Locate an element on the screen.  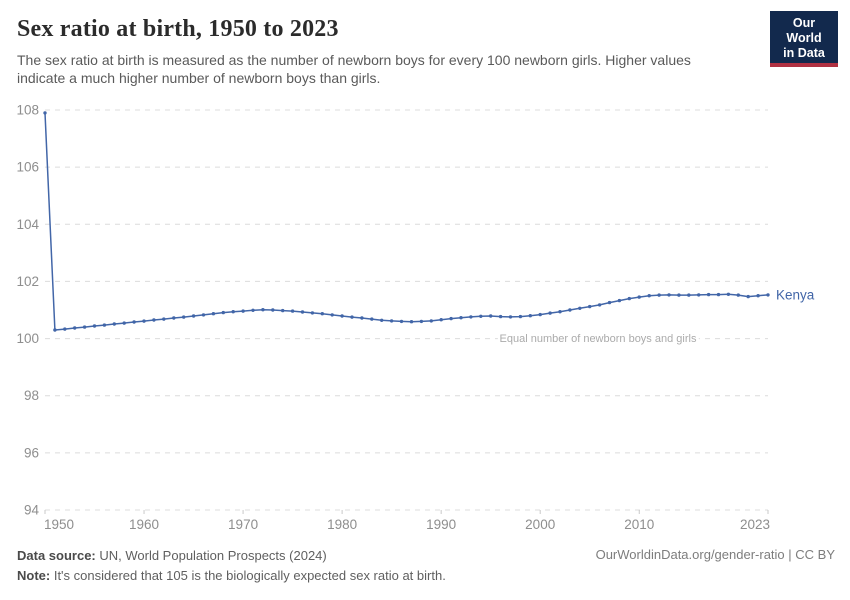
entity-label-kenya: Kenya is located at coordinates (795, 294).